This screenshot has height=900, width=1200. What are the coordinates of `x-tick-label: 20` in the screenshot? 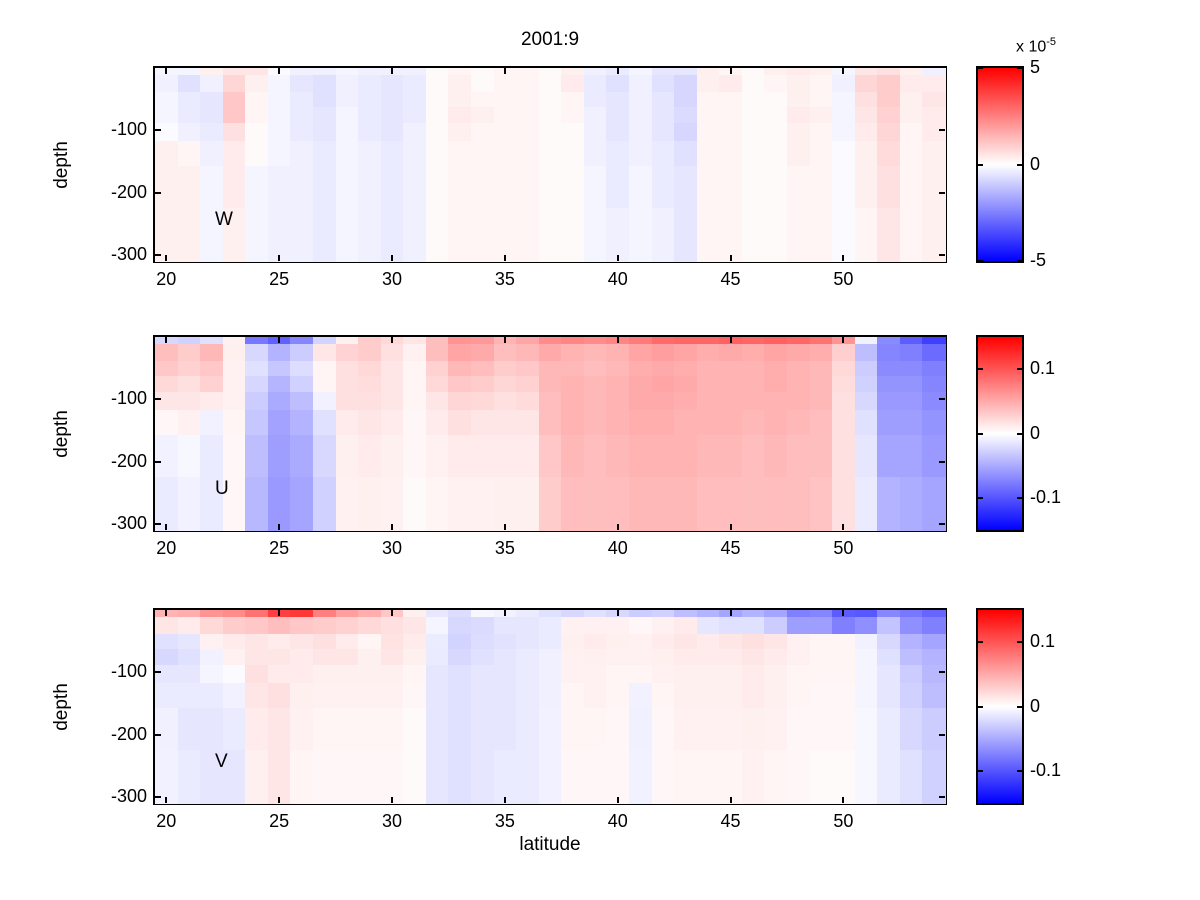 It's located at (166, 548).